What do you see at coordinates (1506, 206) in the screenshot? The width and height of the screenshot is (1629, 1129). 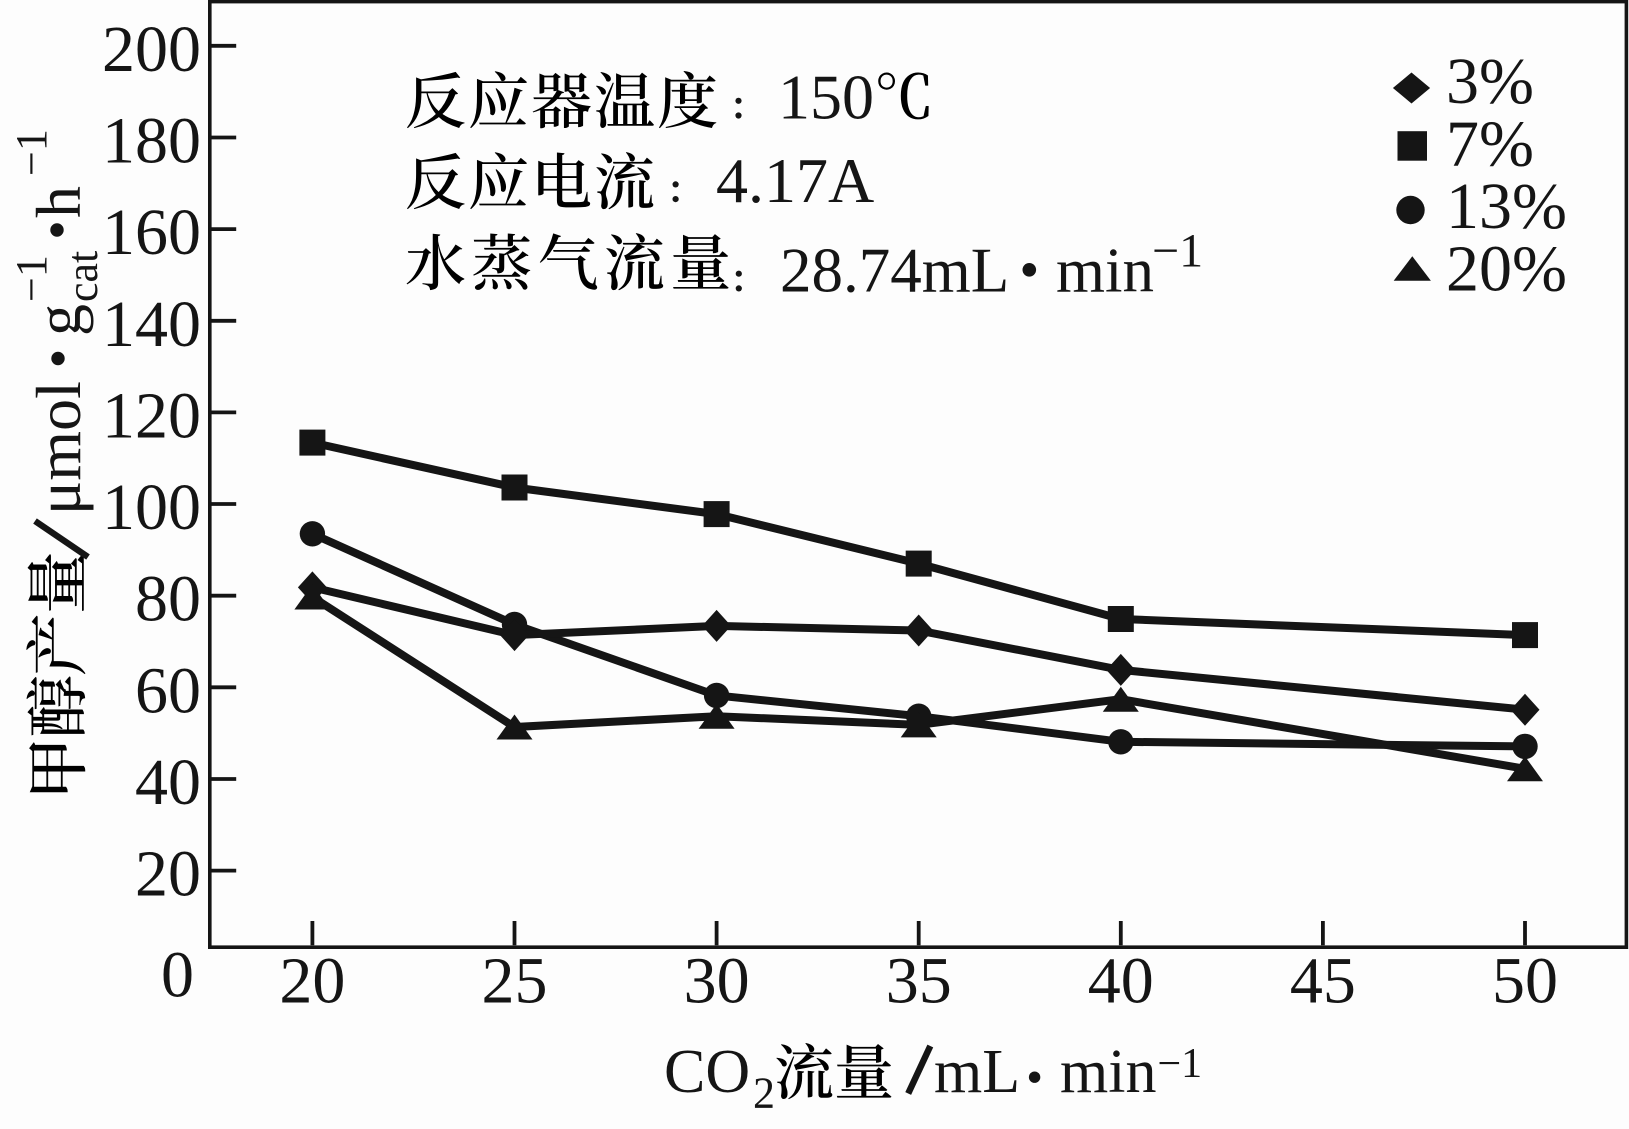 I see `svg-text: 13%` at bounding box center [1506, 206].